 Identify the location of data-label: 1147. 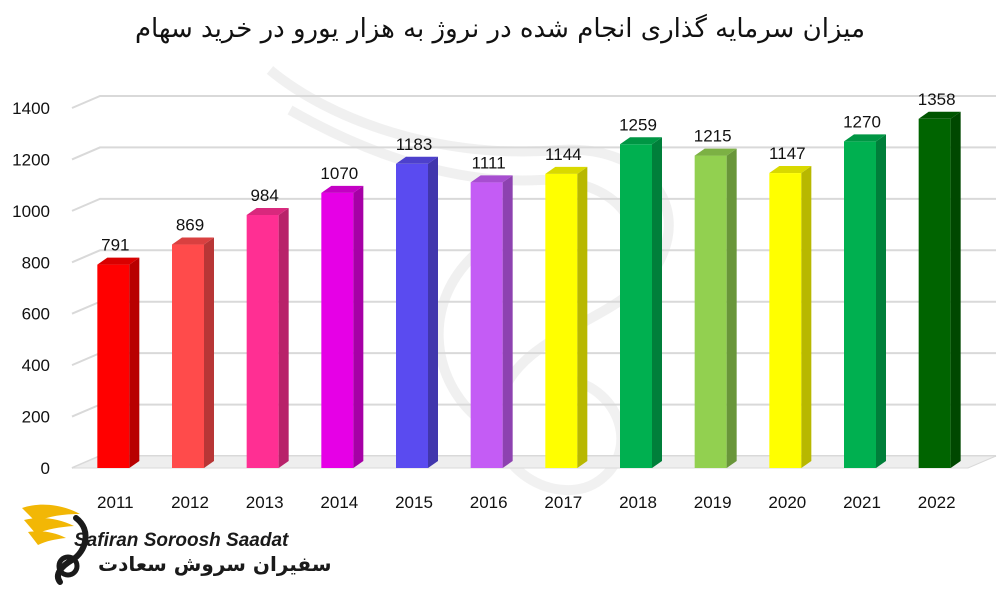
(787, 153).